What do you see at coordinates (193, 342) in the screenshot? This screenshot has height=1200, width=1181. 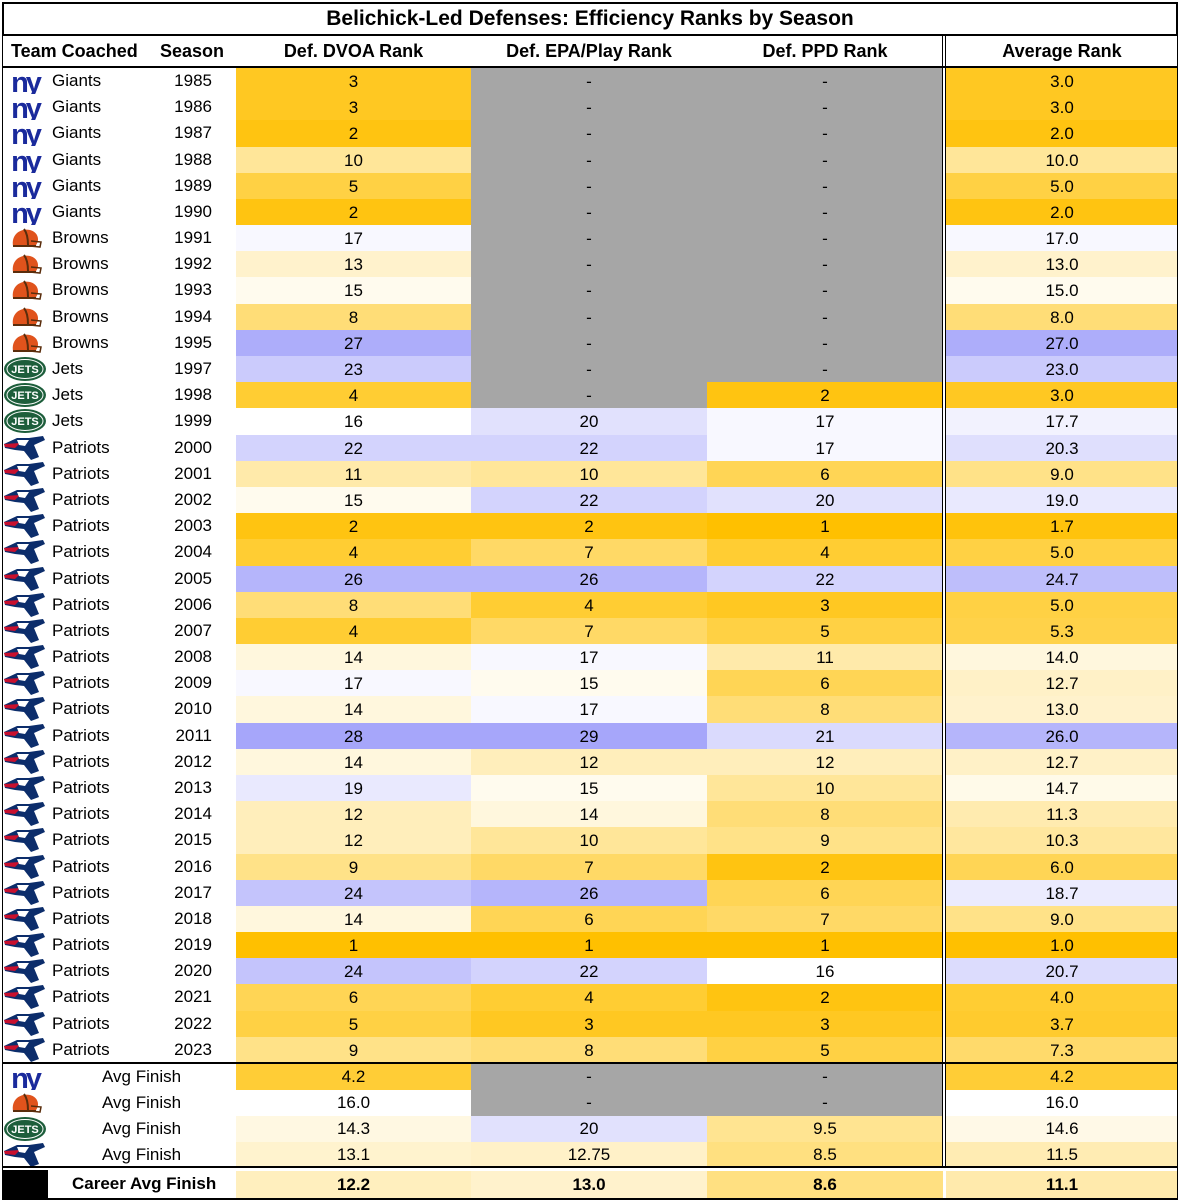 I see `season-year: 1995` at bounding box center [193, 342].